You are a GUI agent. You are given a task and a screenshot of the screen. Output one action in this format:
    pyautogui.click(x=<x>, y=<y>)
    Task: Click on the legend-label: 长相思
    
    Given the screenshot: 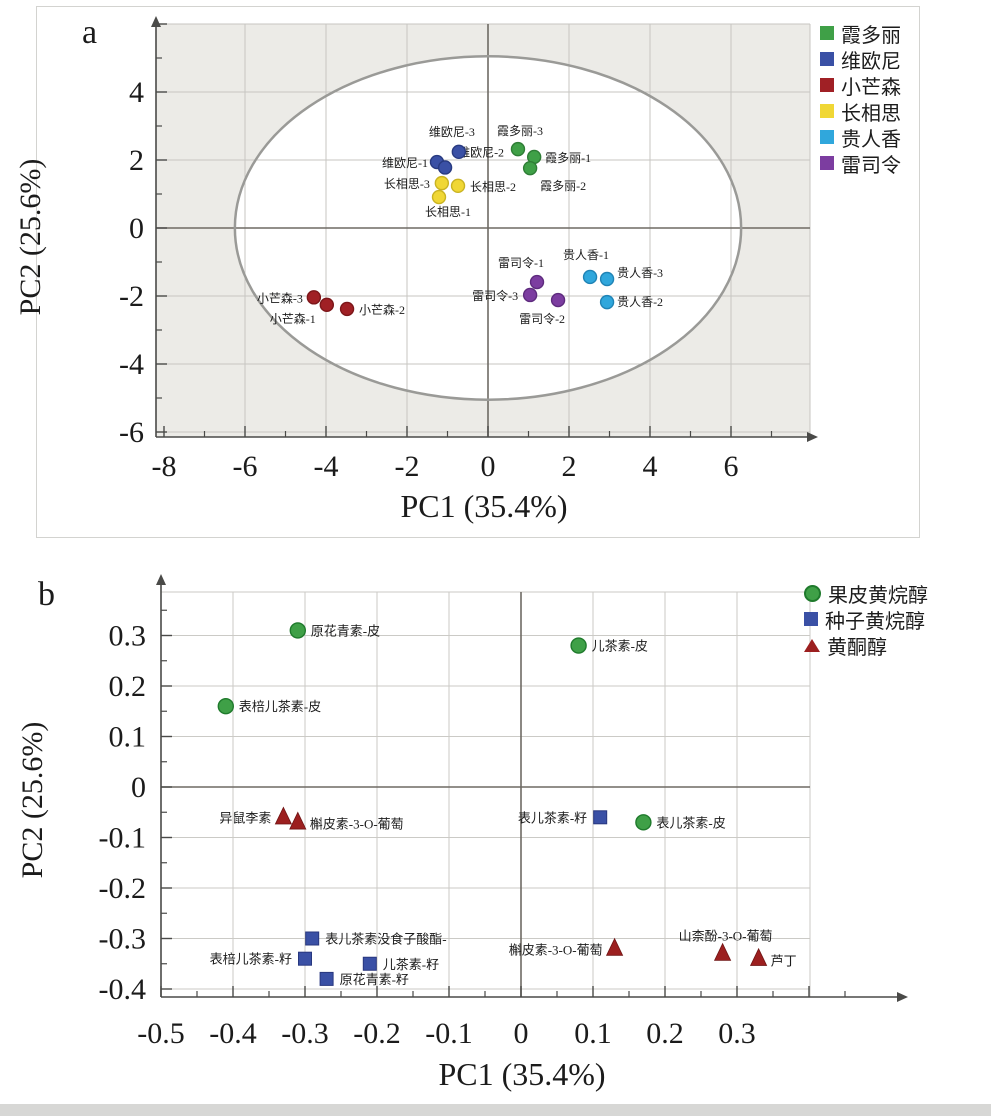 What is the action you would take?
    pyautogui.click(x=871, y=113)
    